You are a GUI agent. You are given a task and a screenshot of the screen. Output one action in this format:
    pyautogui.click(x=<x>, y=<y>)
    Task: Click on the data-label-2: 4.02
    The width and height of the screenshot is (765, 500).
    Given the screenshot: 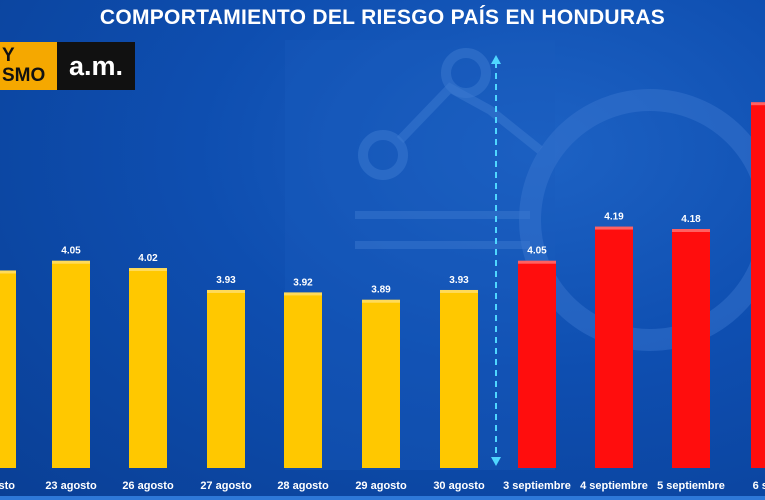 What is the action you would take?
    pyautogui.click(x=148, y=258)
    